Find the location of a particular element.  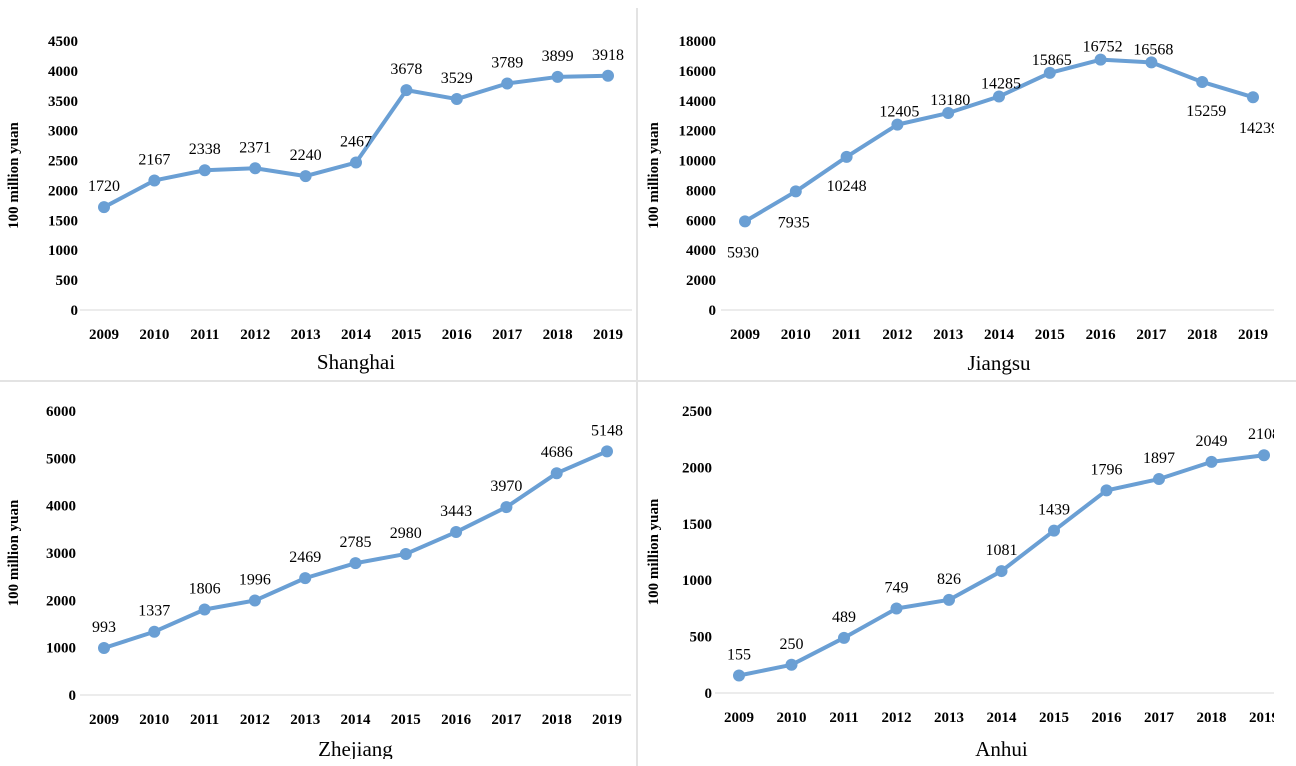

data-label: 3970 is located at coordinates (506, 486).